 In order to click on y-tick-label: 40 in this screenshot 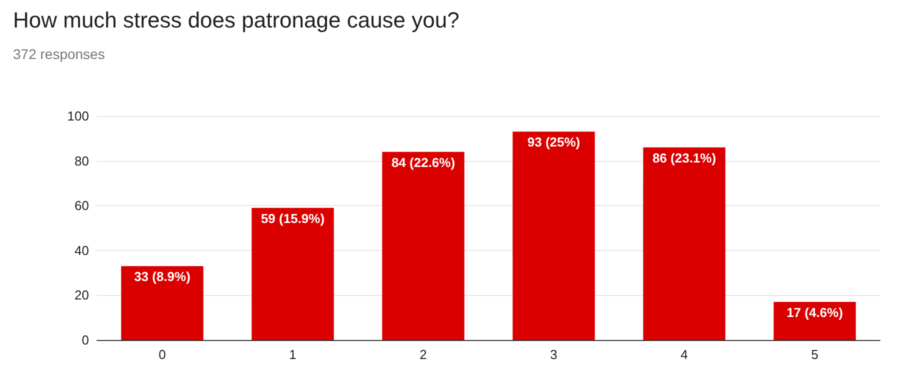, I will do `click(81, 250)`.